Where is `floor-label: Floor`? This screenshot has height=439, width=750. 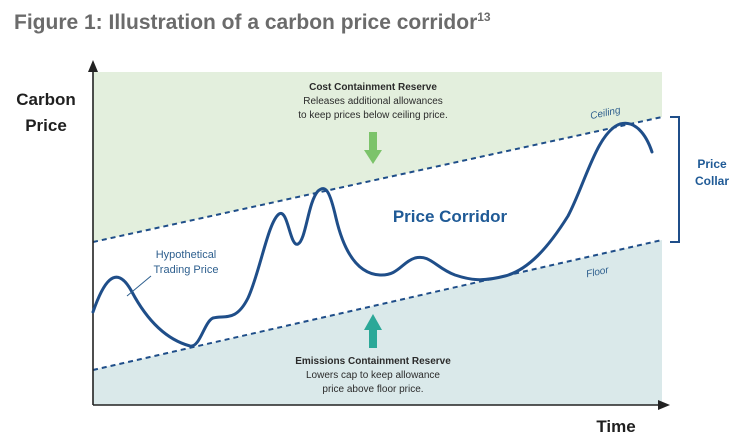
floor-label: Floor is located at coordinates (597, 273).